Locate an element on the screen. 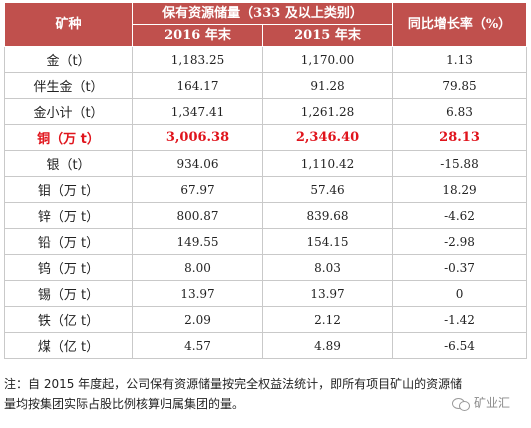 The width and height of the screenshot is (531, 428). value-2015: 91.28 is located at coordinates (327, 85).